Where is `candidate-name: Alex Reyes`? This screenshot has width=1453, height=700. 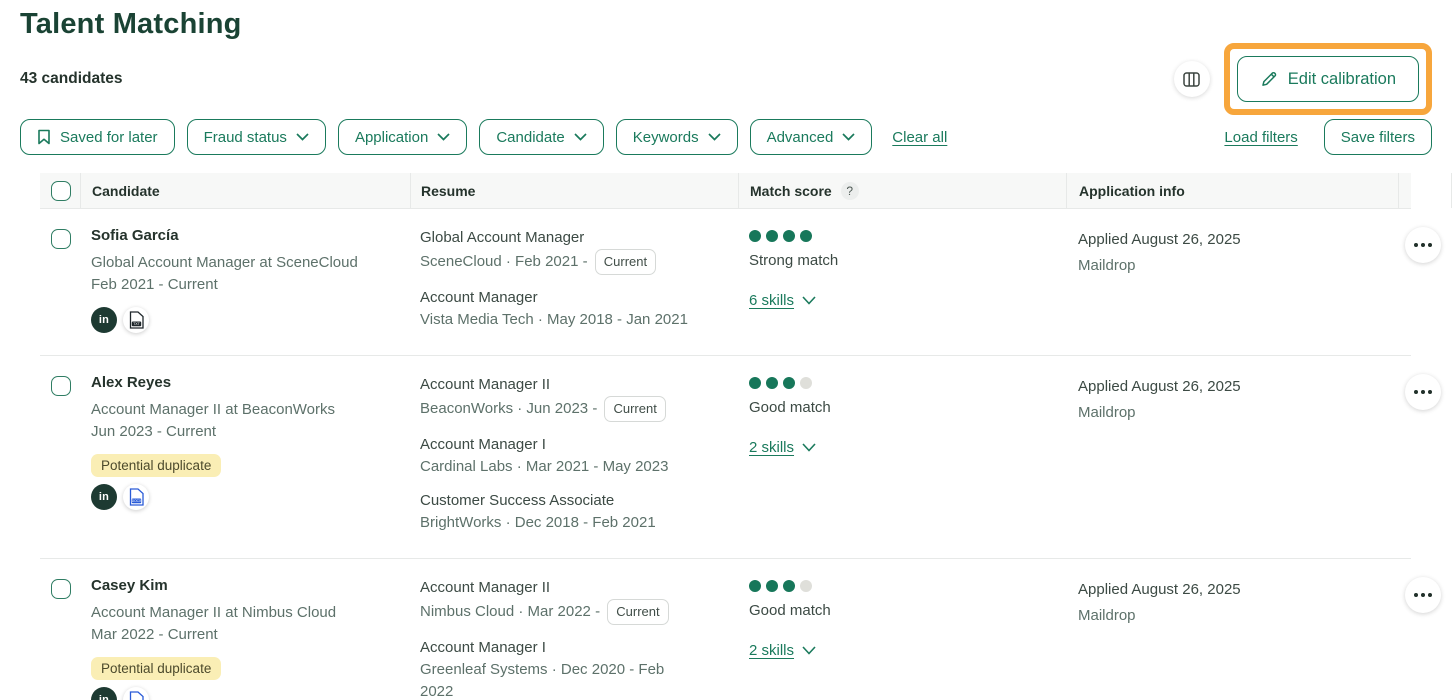
candidate-name: Alex Reyes is located at coordinates (131, 382).